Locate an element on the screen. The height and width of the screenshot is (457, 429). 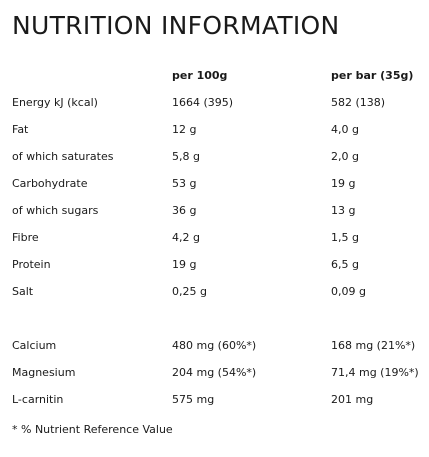
value-per-bar: 19 g is located at coordinates (343, 183).